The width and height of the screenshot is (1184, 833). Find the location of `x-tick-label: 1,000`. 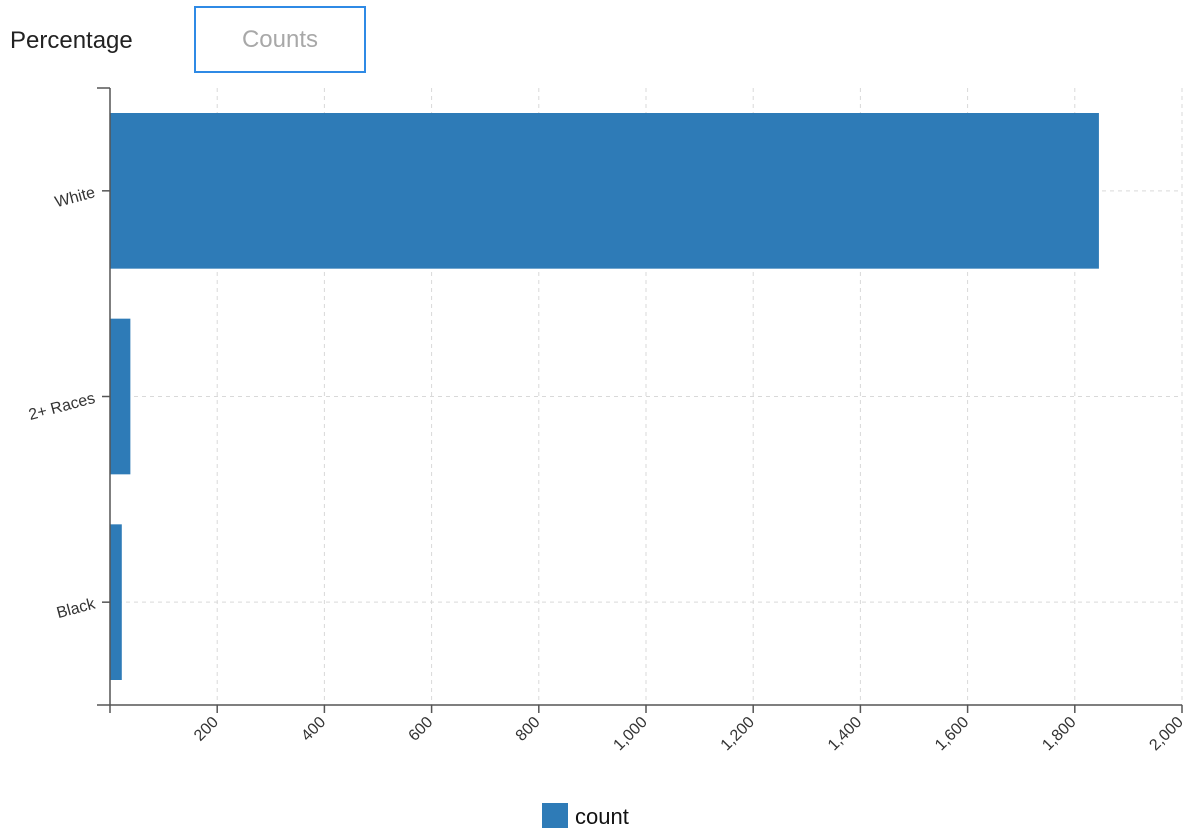

x-tick-label: 1,000 is located at coordinates (630, 734).